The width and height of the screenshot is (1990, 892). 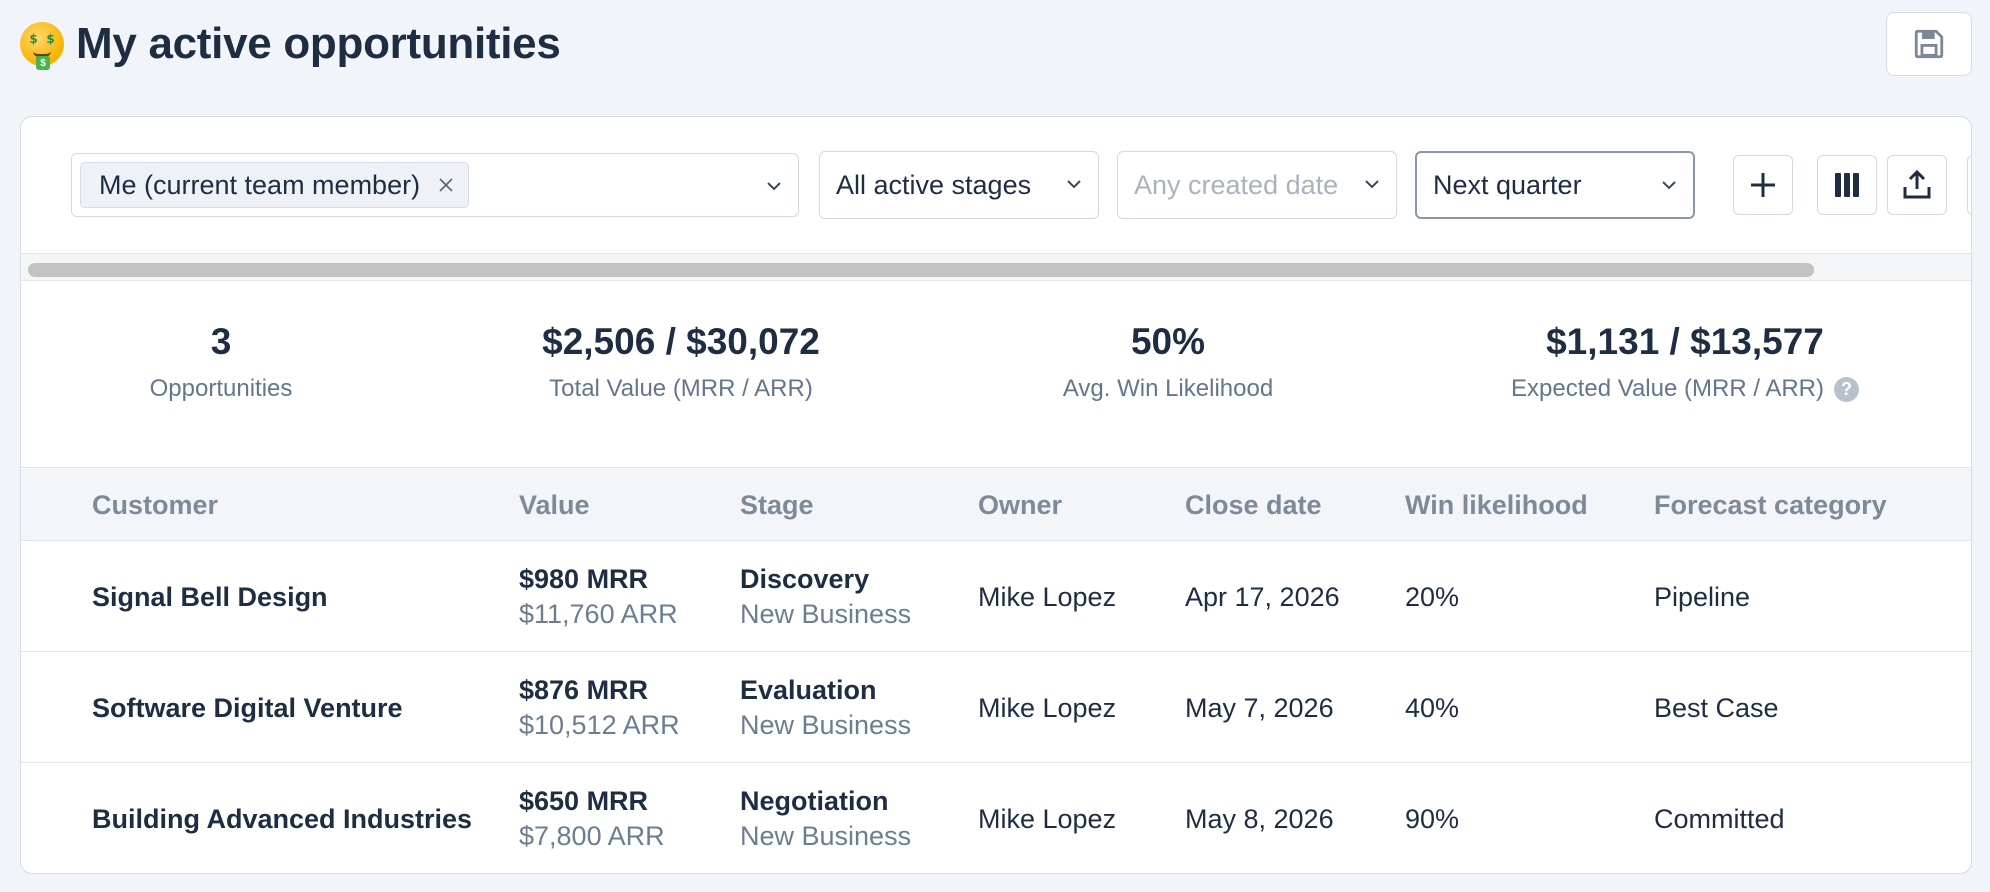 I want to click on stat-total-value: $2,506 / $30,072 Total Value (MRR / ARR), so click(x=681, y=361).